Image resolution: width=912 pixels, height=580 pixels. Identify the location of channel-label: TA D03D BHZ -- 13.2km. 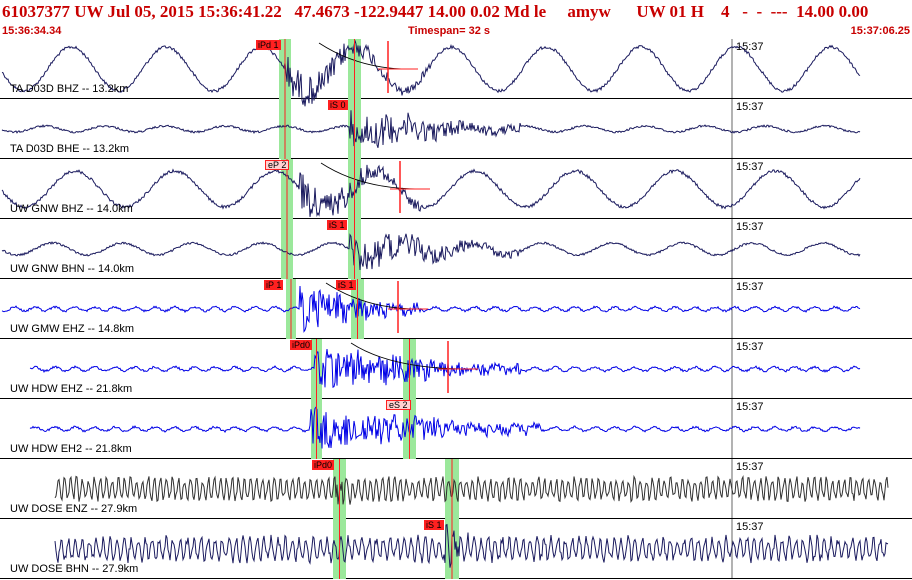
(69, 89).